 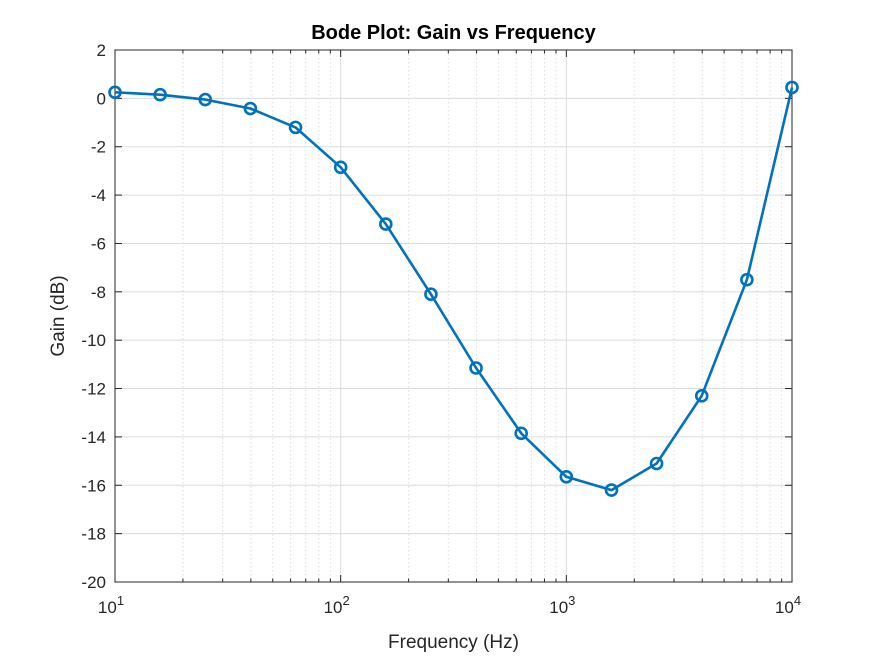 I want to click on y-tick-label: -2, so click(x=98, y=147).